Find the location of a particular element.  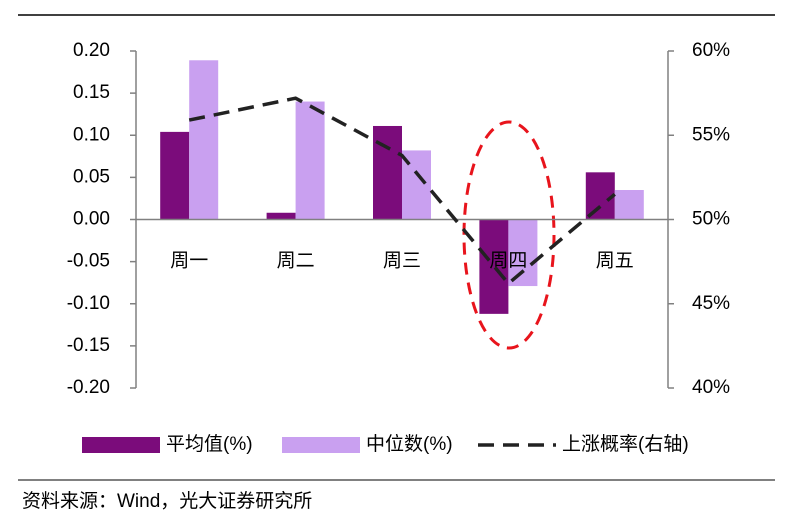

highlight-ellipse is located at coordinates (509, 235).